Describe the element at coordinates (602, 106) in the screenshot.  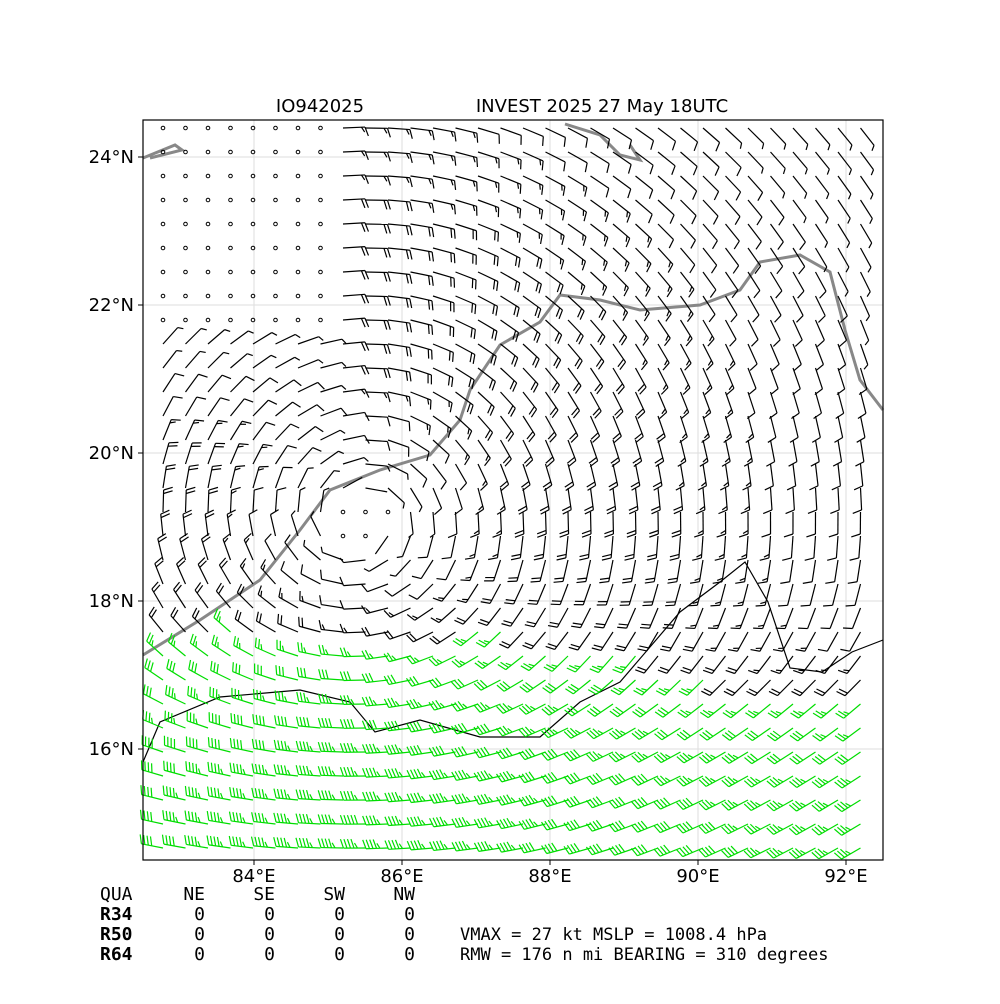
I see `title-right: INVEST 2025 27 May 18UTC` at that location.